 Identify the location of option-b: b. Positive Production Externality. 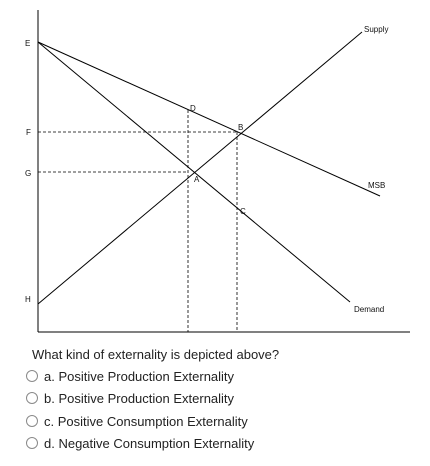
(130, 398).